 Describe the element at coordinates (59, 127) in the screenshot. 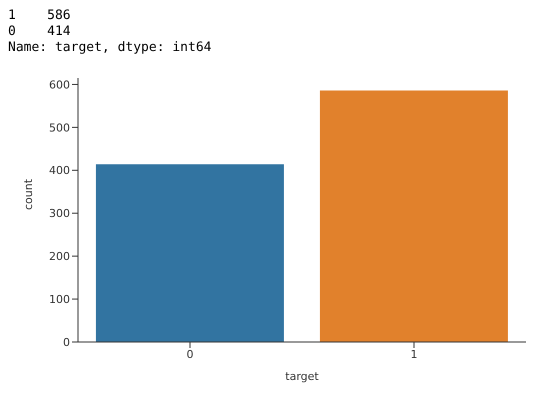

I see `y-tick-label: 500` at that location.